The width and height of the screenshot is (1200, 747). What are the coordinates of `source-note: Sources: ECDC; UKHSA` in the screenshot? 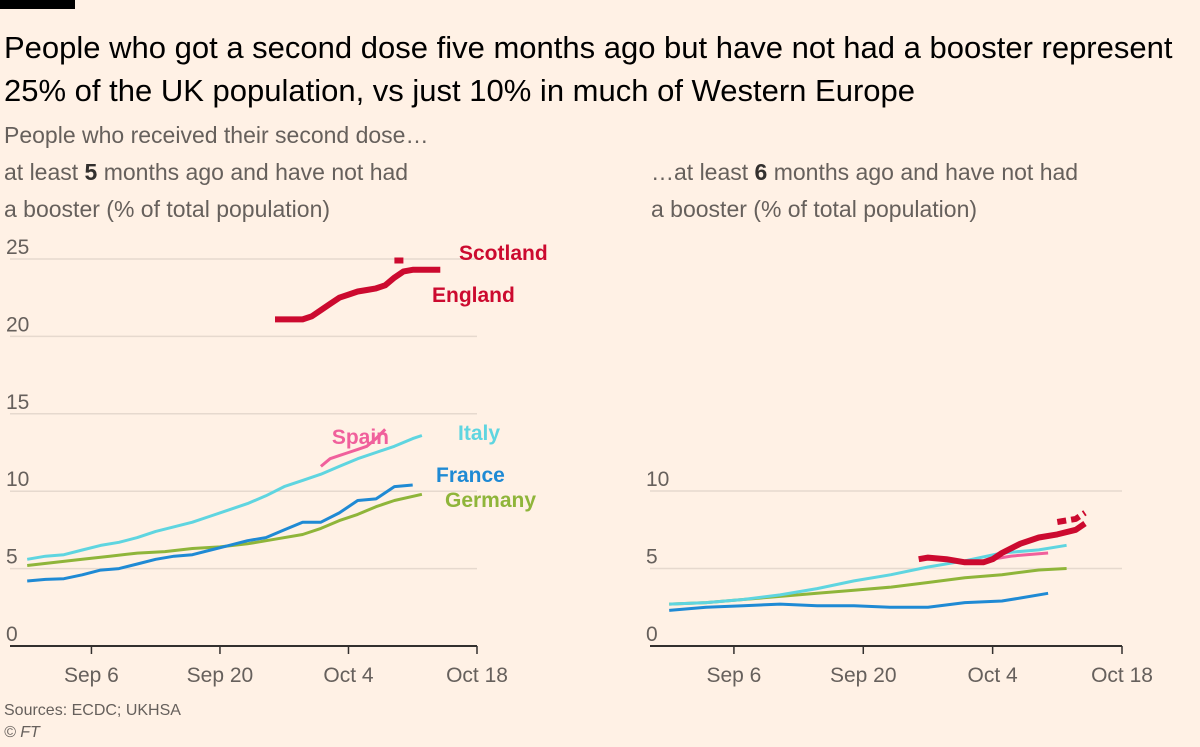 It's located at (92, 710).